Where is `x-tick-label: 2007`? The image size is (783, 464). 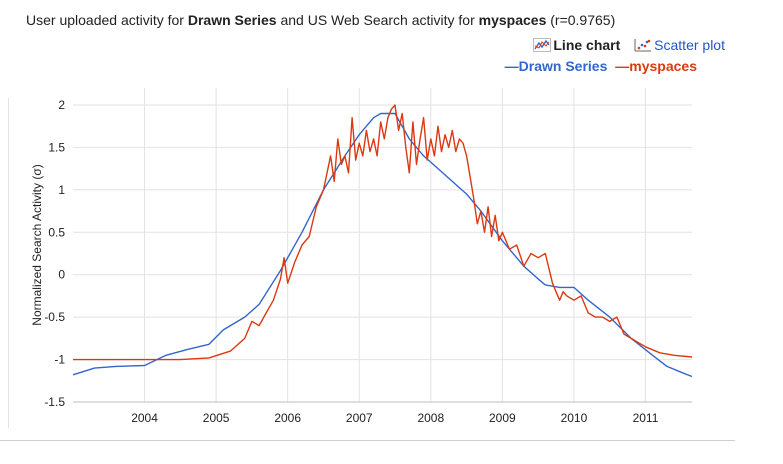 x-tick-label: 2007 is located at coordinates (359, 418).